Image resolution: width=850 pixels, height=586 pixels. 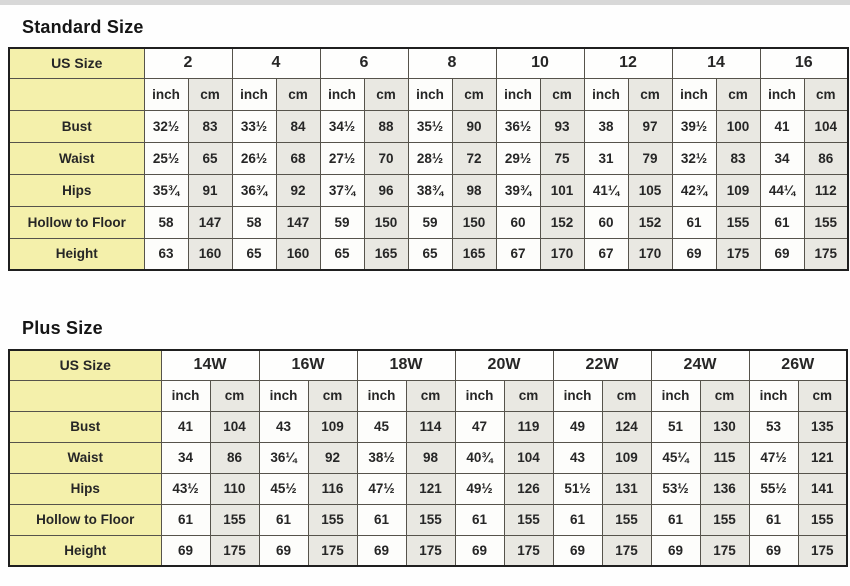 What do you see at coordinates (602, 365) in the screenshot?
I see `plus-size-header-22W: 22W` at bounding box center [602, 365].